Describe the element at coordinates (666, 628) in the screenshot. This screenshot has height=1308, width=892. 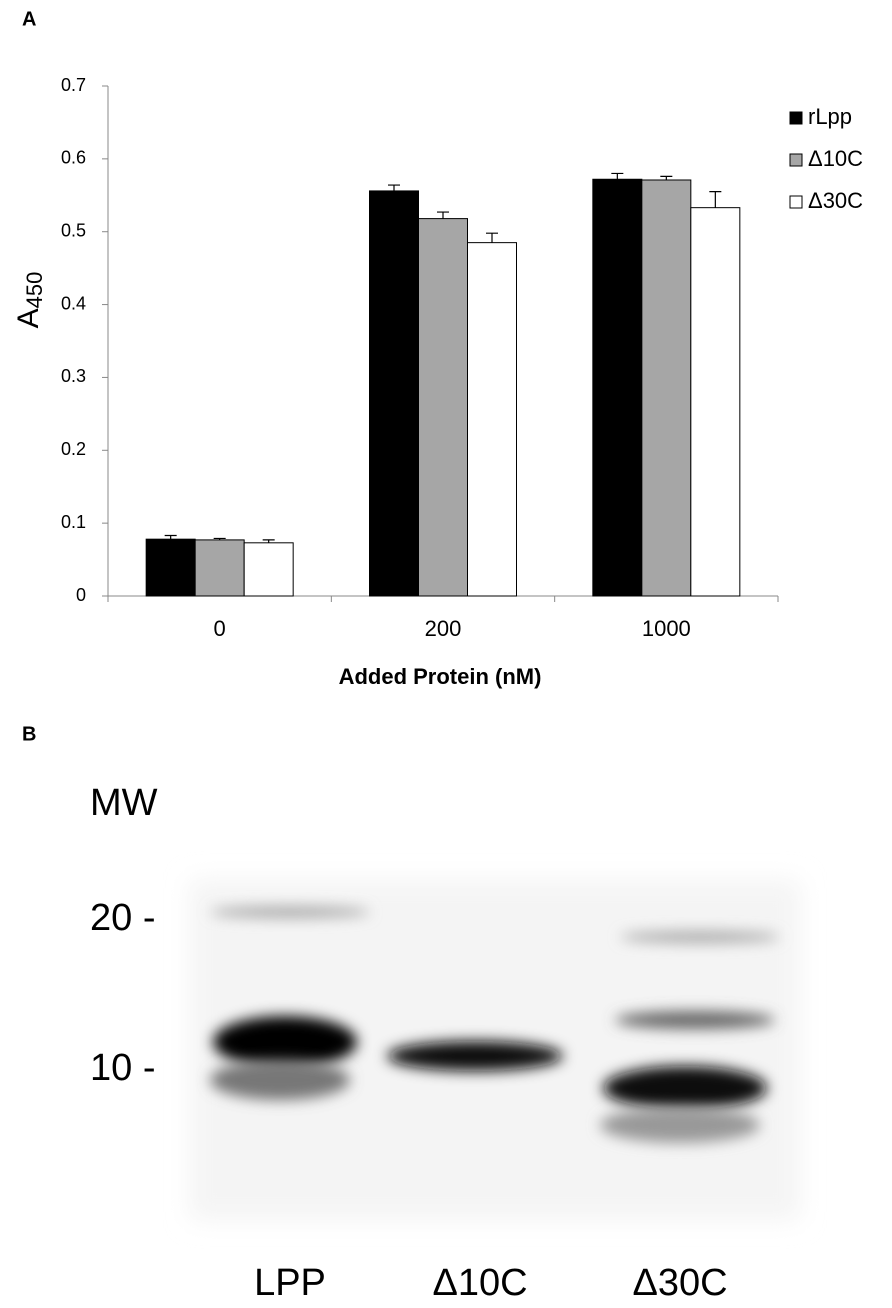
I see `x-tick-label: 1000` at that location.